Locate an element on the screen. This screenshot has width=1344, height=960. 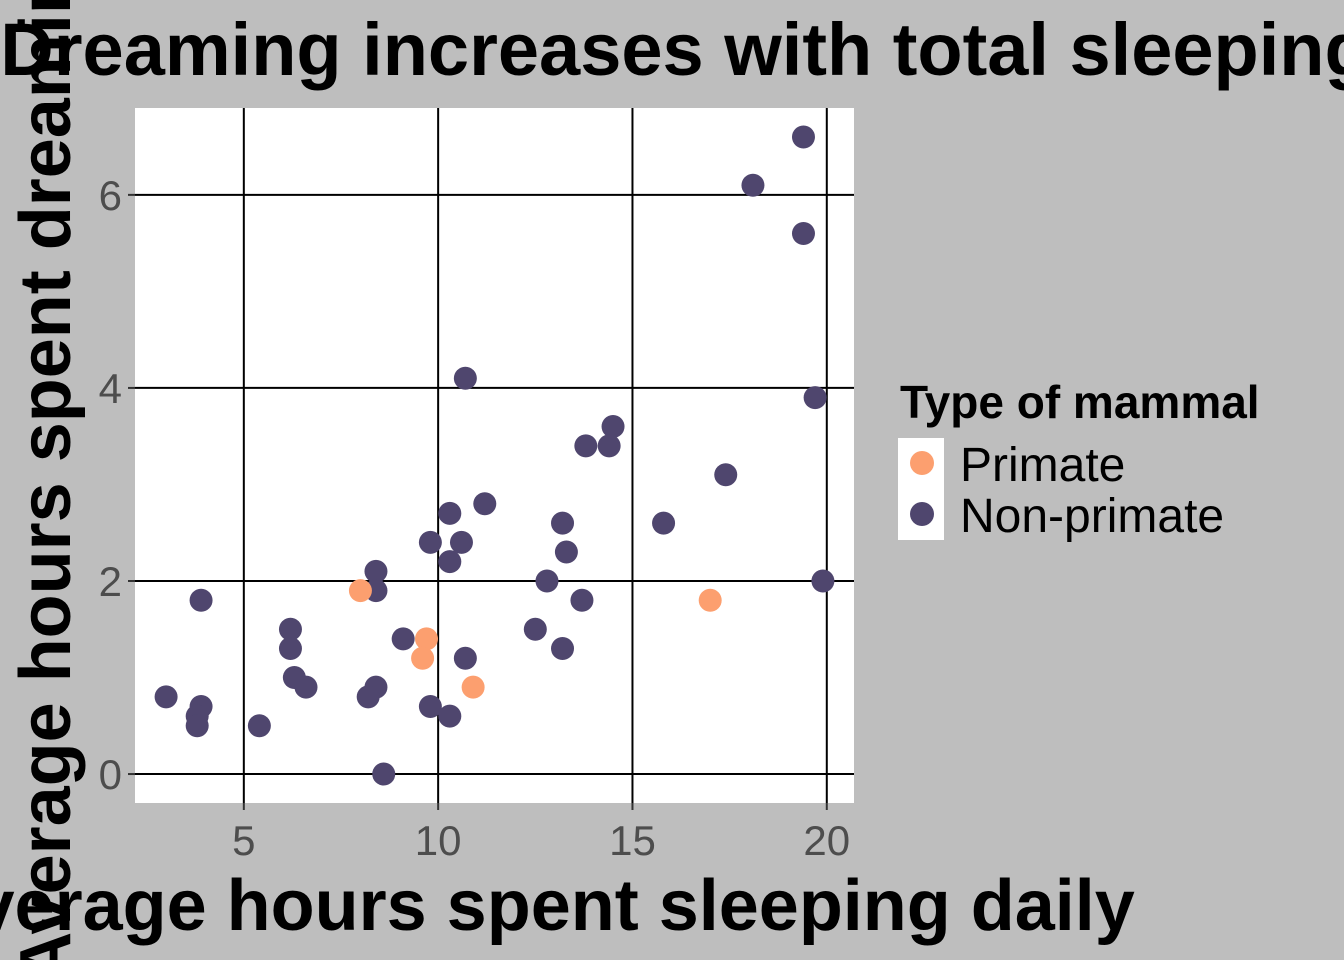
x-tick-label: 20 is located at coordinates (826, 840).